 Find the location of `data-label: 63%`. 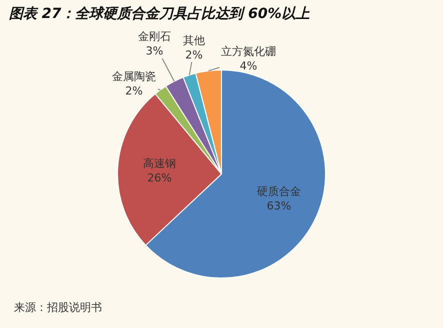

data-label: 63% is located at coordinates (279, 205).